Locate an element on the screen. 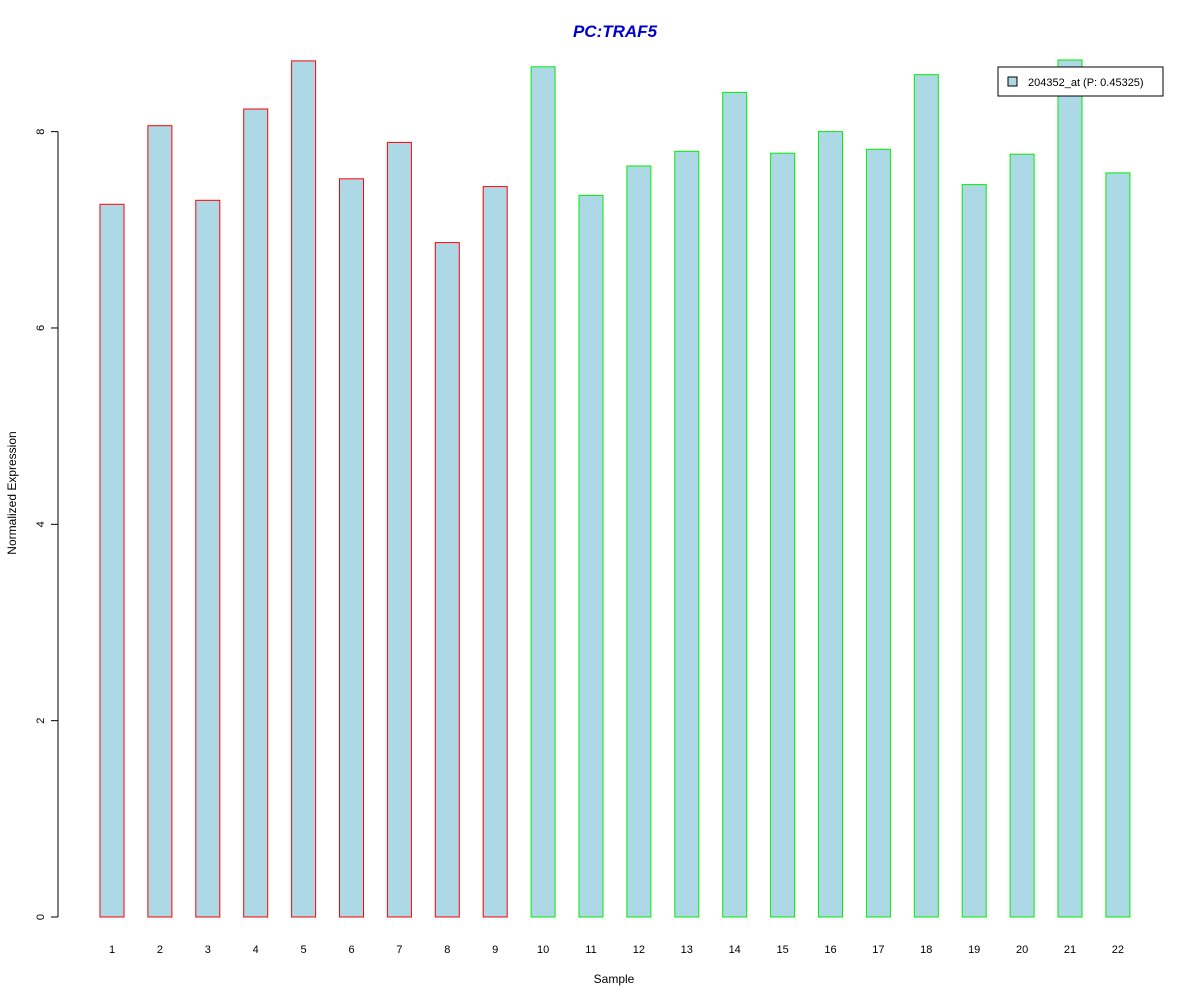 This screenshot has width=1200, height=1000. chart-title: PC:TRAF5 is located at coordinates (615, 31).